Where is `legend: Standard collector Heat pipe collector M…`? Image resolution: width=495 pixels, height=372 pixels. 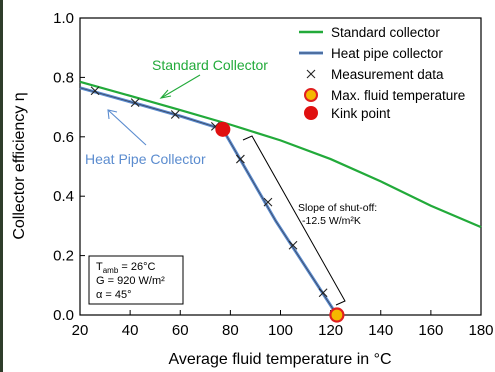
legend: Standard collector Heat pipe collector M… is located at coordinates (382, 73).